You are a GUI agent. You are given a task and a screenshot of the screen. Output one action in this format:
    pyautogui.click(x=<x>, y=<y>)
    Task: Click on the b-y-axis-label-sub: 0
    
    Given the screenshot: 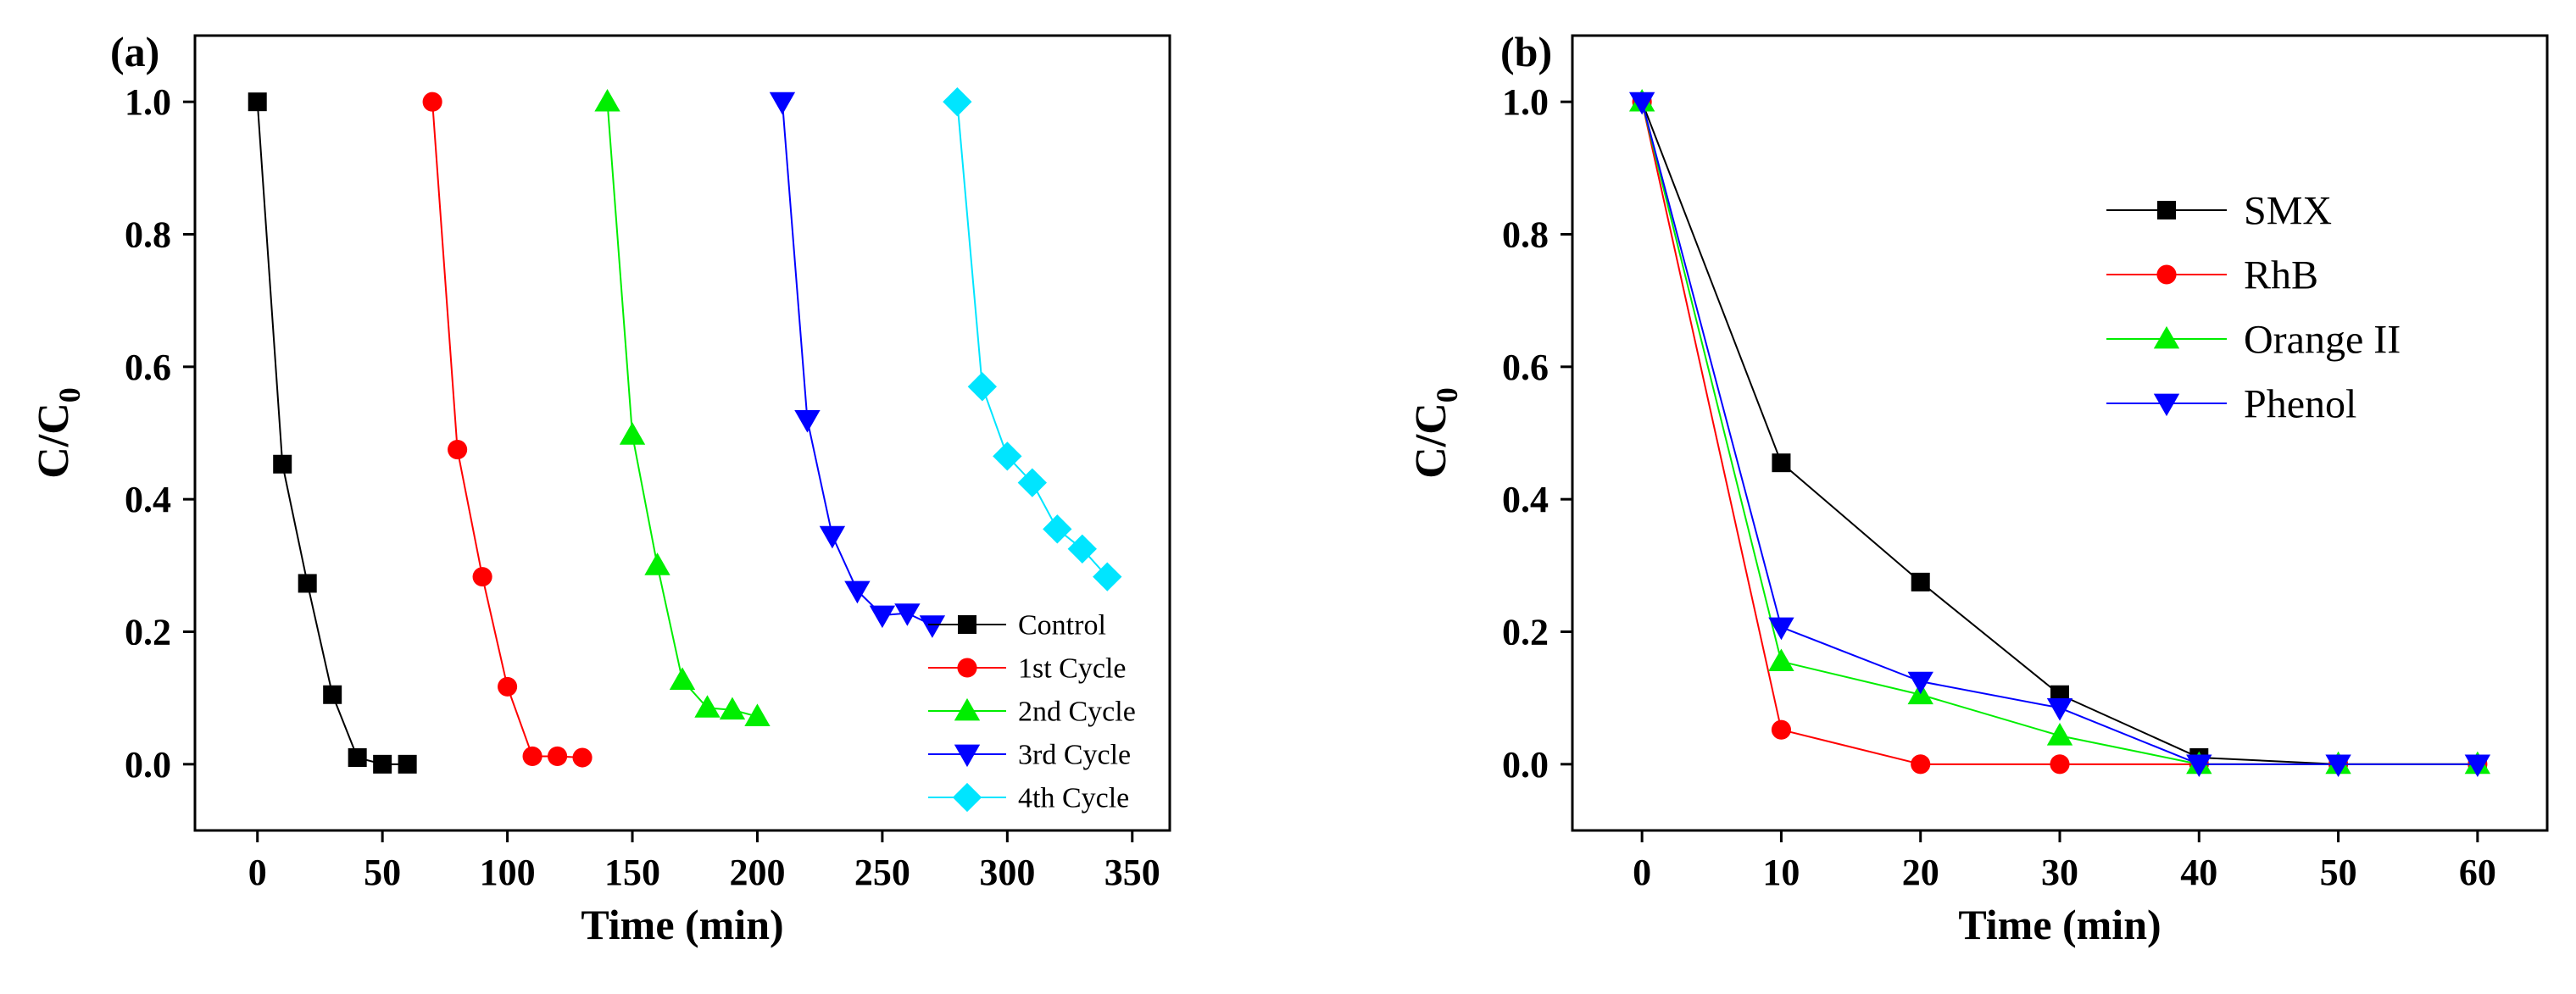 What is the action you would take?
    pyautogui.click(x=1447, y=395)
    